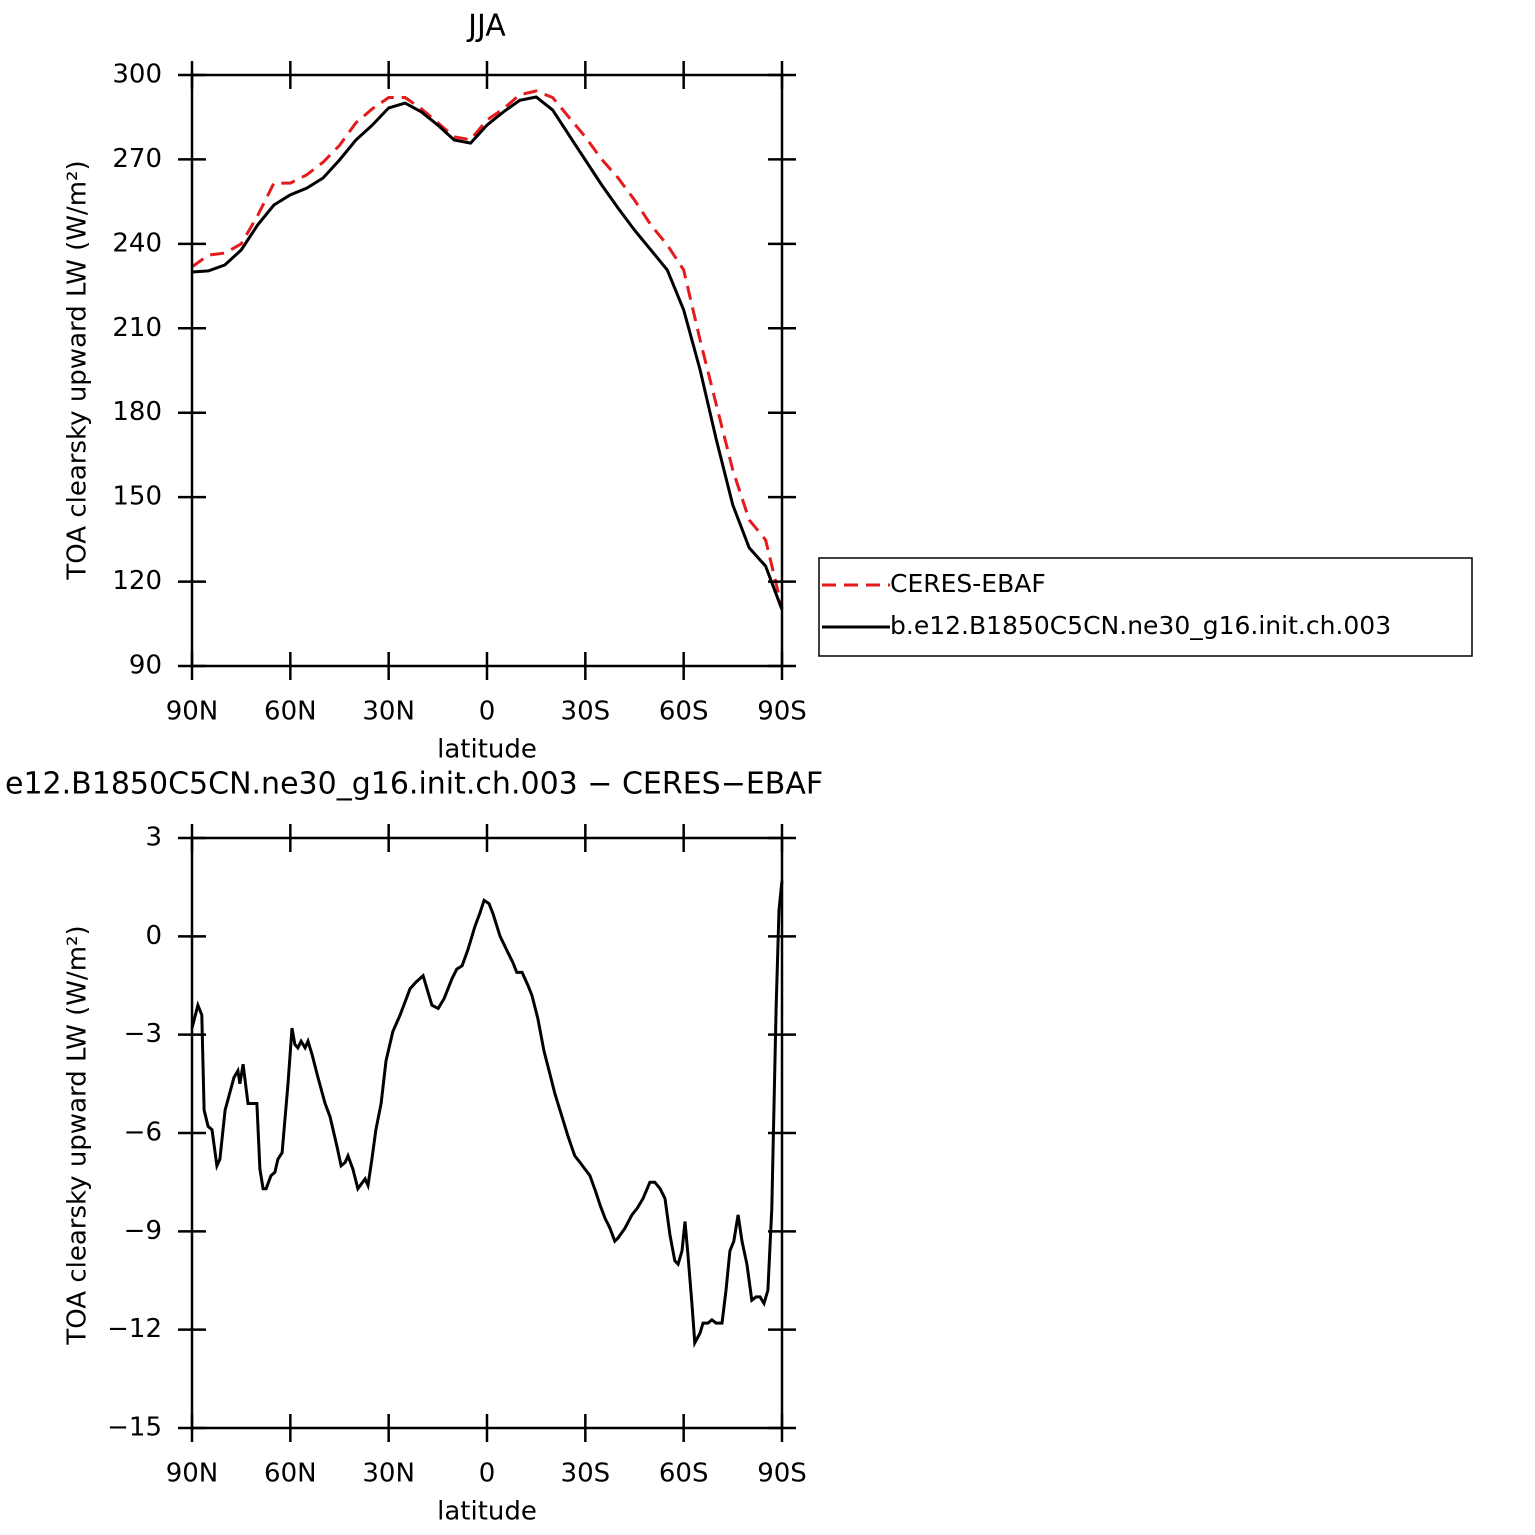 This screenshot has height=1535, width=1535. I want to click on y-tick-label: 3, so click(153, 838).